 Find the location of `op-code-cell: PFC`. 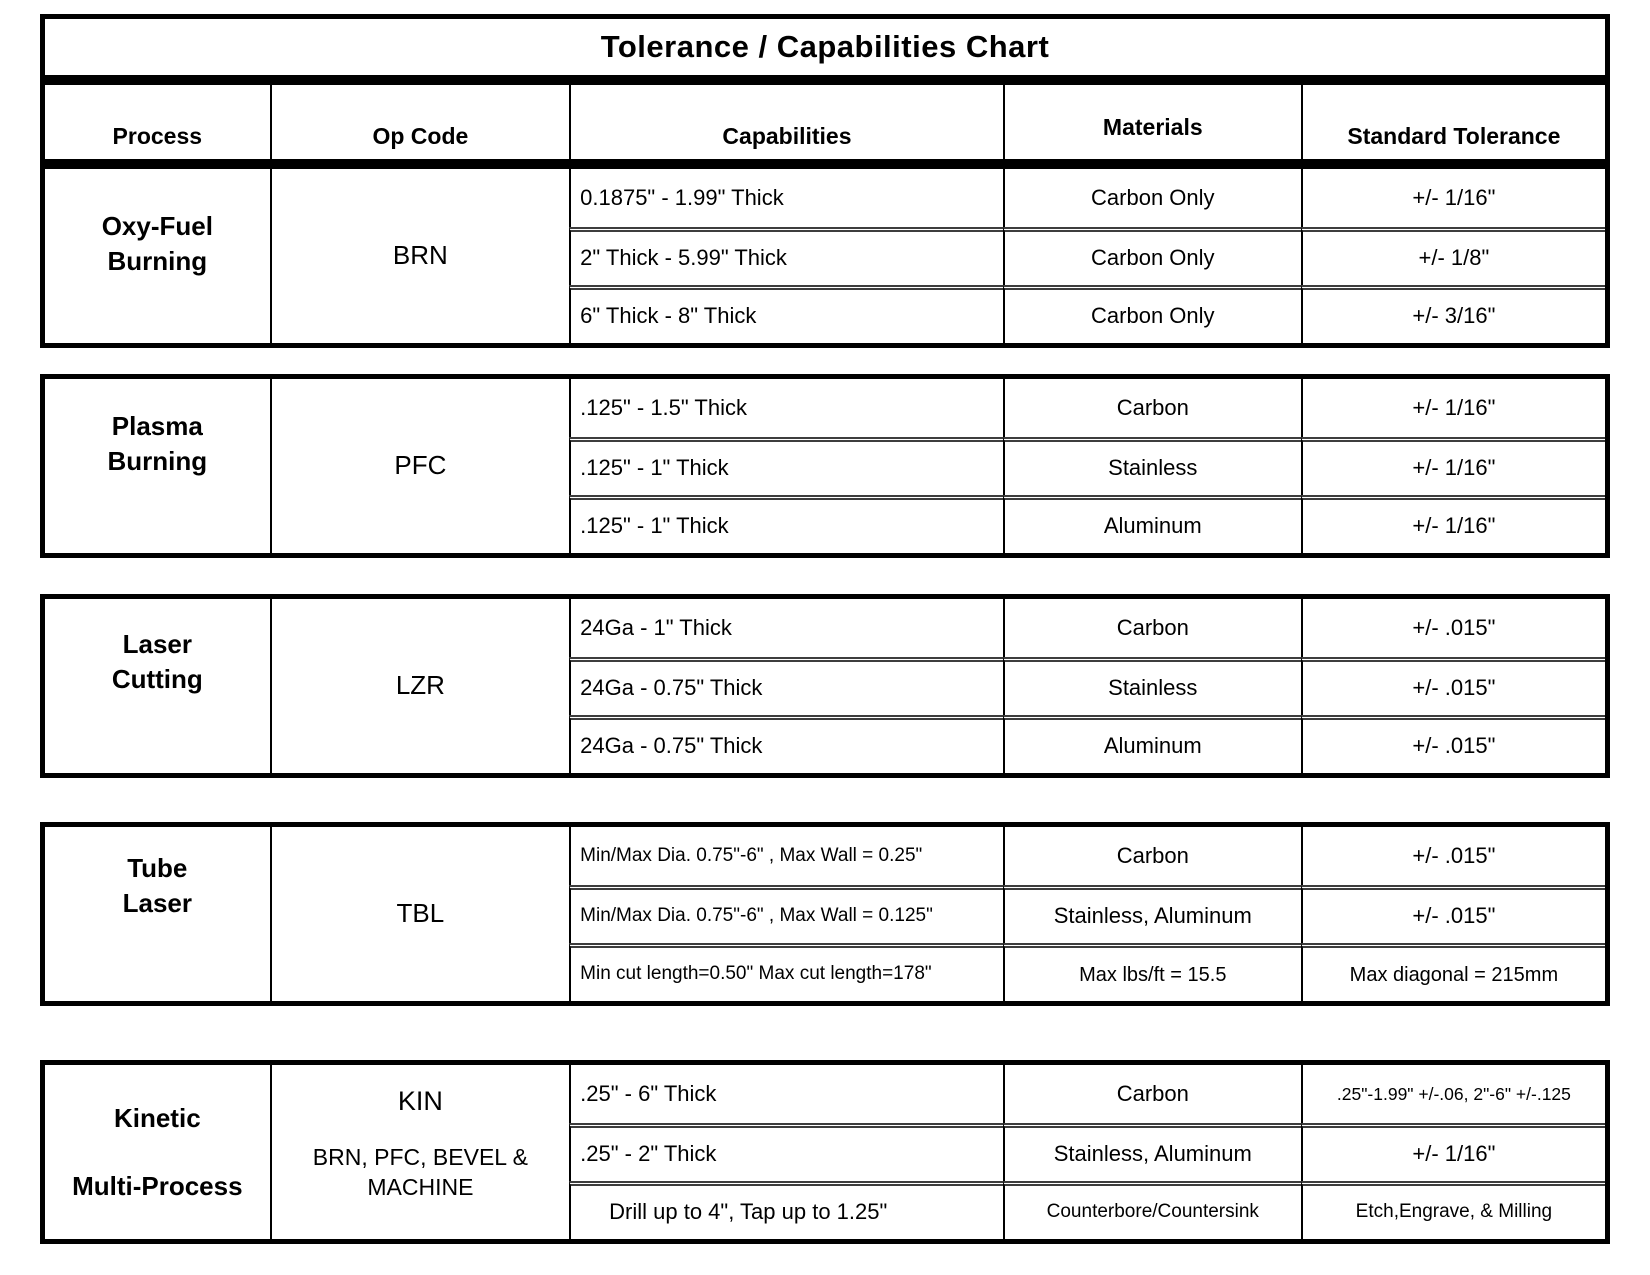

op-code-cell: PFC is located at coordinates (419, 466).